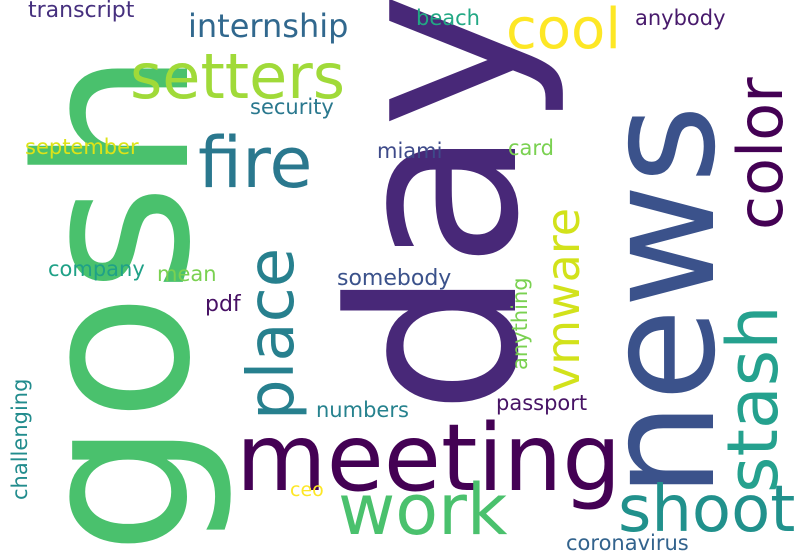 The height and width of the screenshot is (560, 800). What do you see at coordinates (542, 403) in the screenshot?
I see `word-passport: passport` at bounding box center [542, 403].